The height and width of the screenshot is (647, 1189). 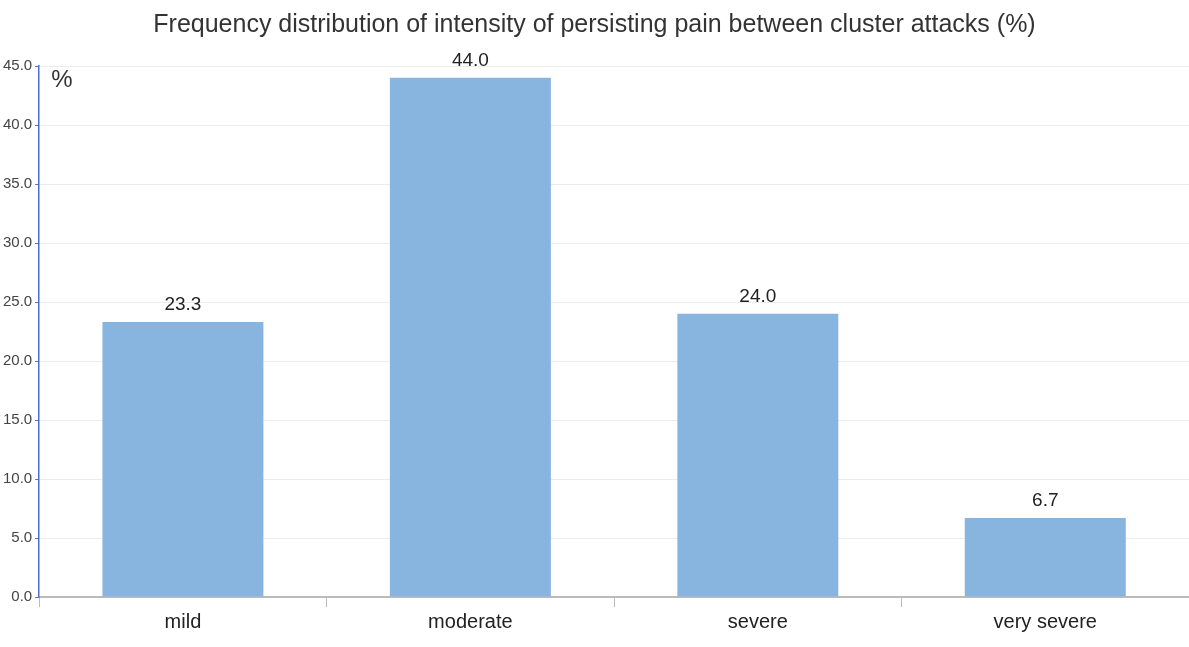 What do you see at coordinates (17, 124) in the screenshot?
I see `y-tick-label: 40.0` at bounding box center [17, 124].